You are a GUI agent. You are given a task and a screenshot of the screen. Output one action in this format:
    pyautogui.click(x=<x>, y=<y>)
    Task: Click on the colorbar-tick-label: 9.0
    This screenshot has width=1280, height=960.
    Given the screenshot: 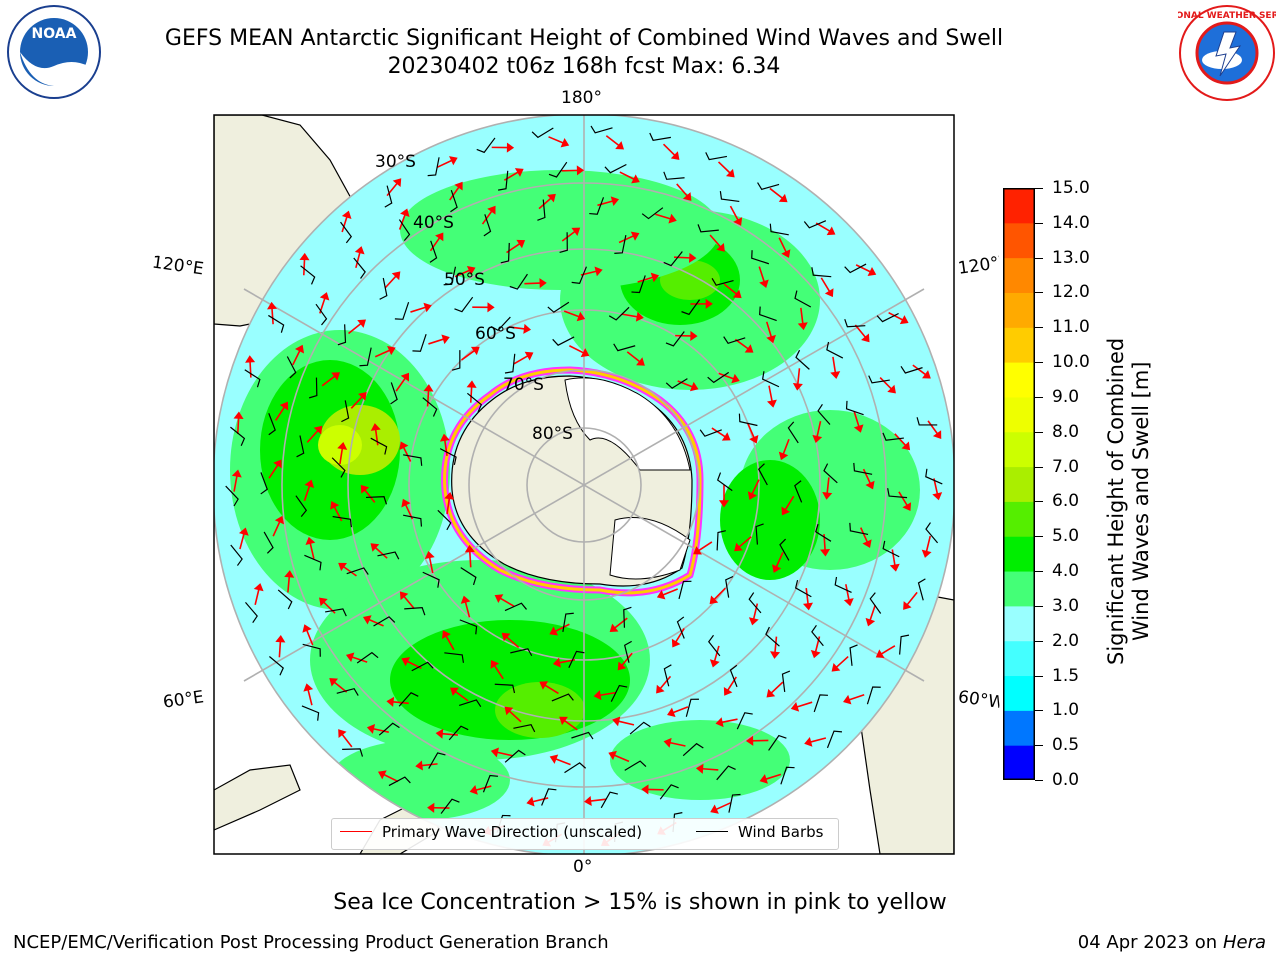 What is the action you would take?
    pyautogui.click(x=1066, y=396)
    